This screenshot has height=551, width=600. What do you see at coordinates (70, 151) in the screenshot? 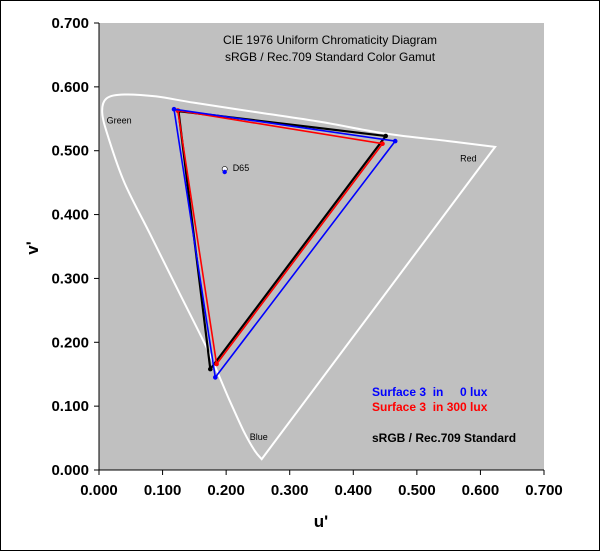
I see `y-tick-label: 0.500` at bounding box center [70, 151].